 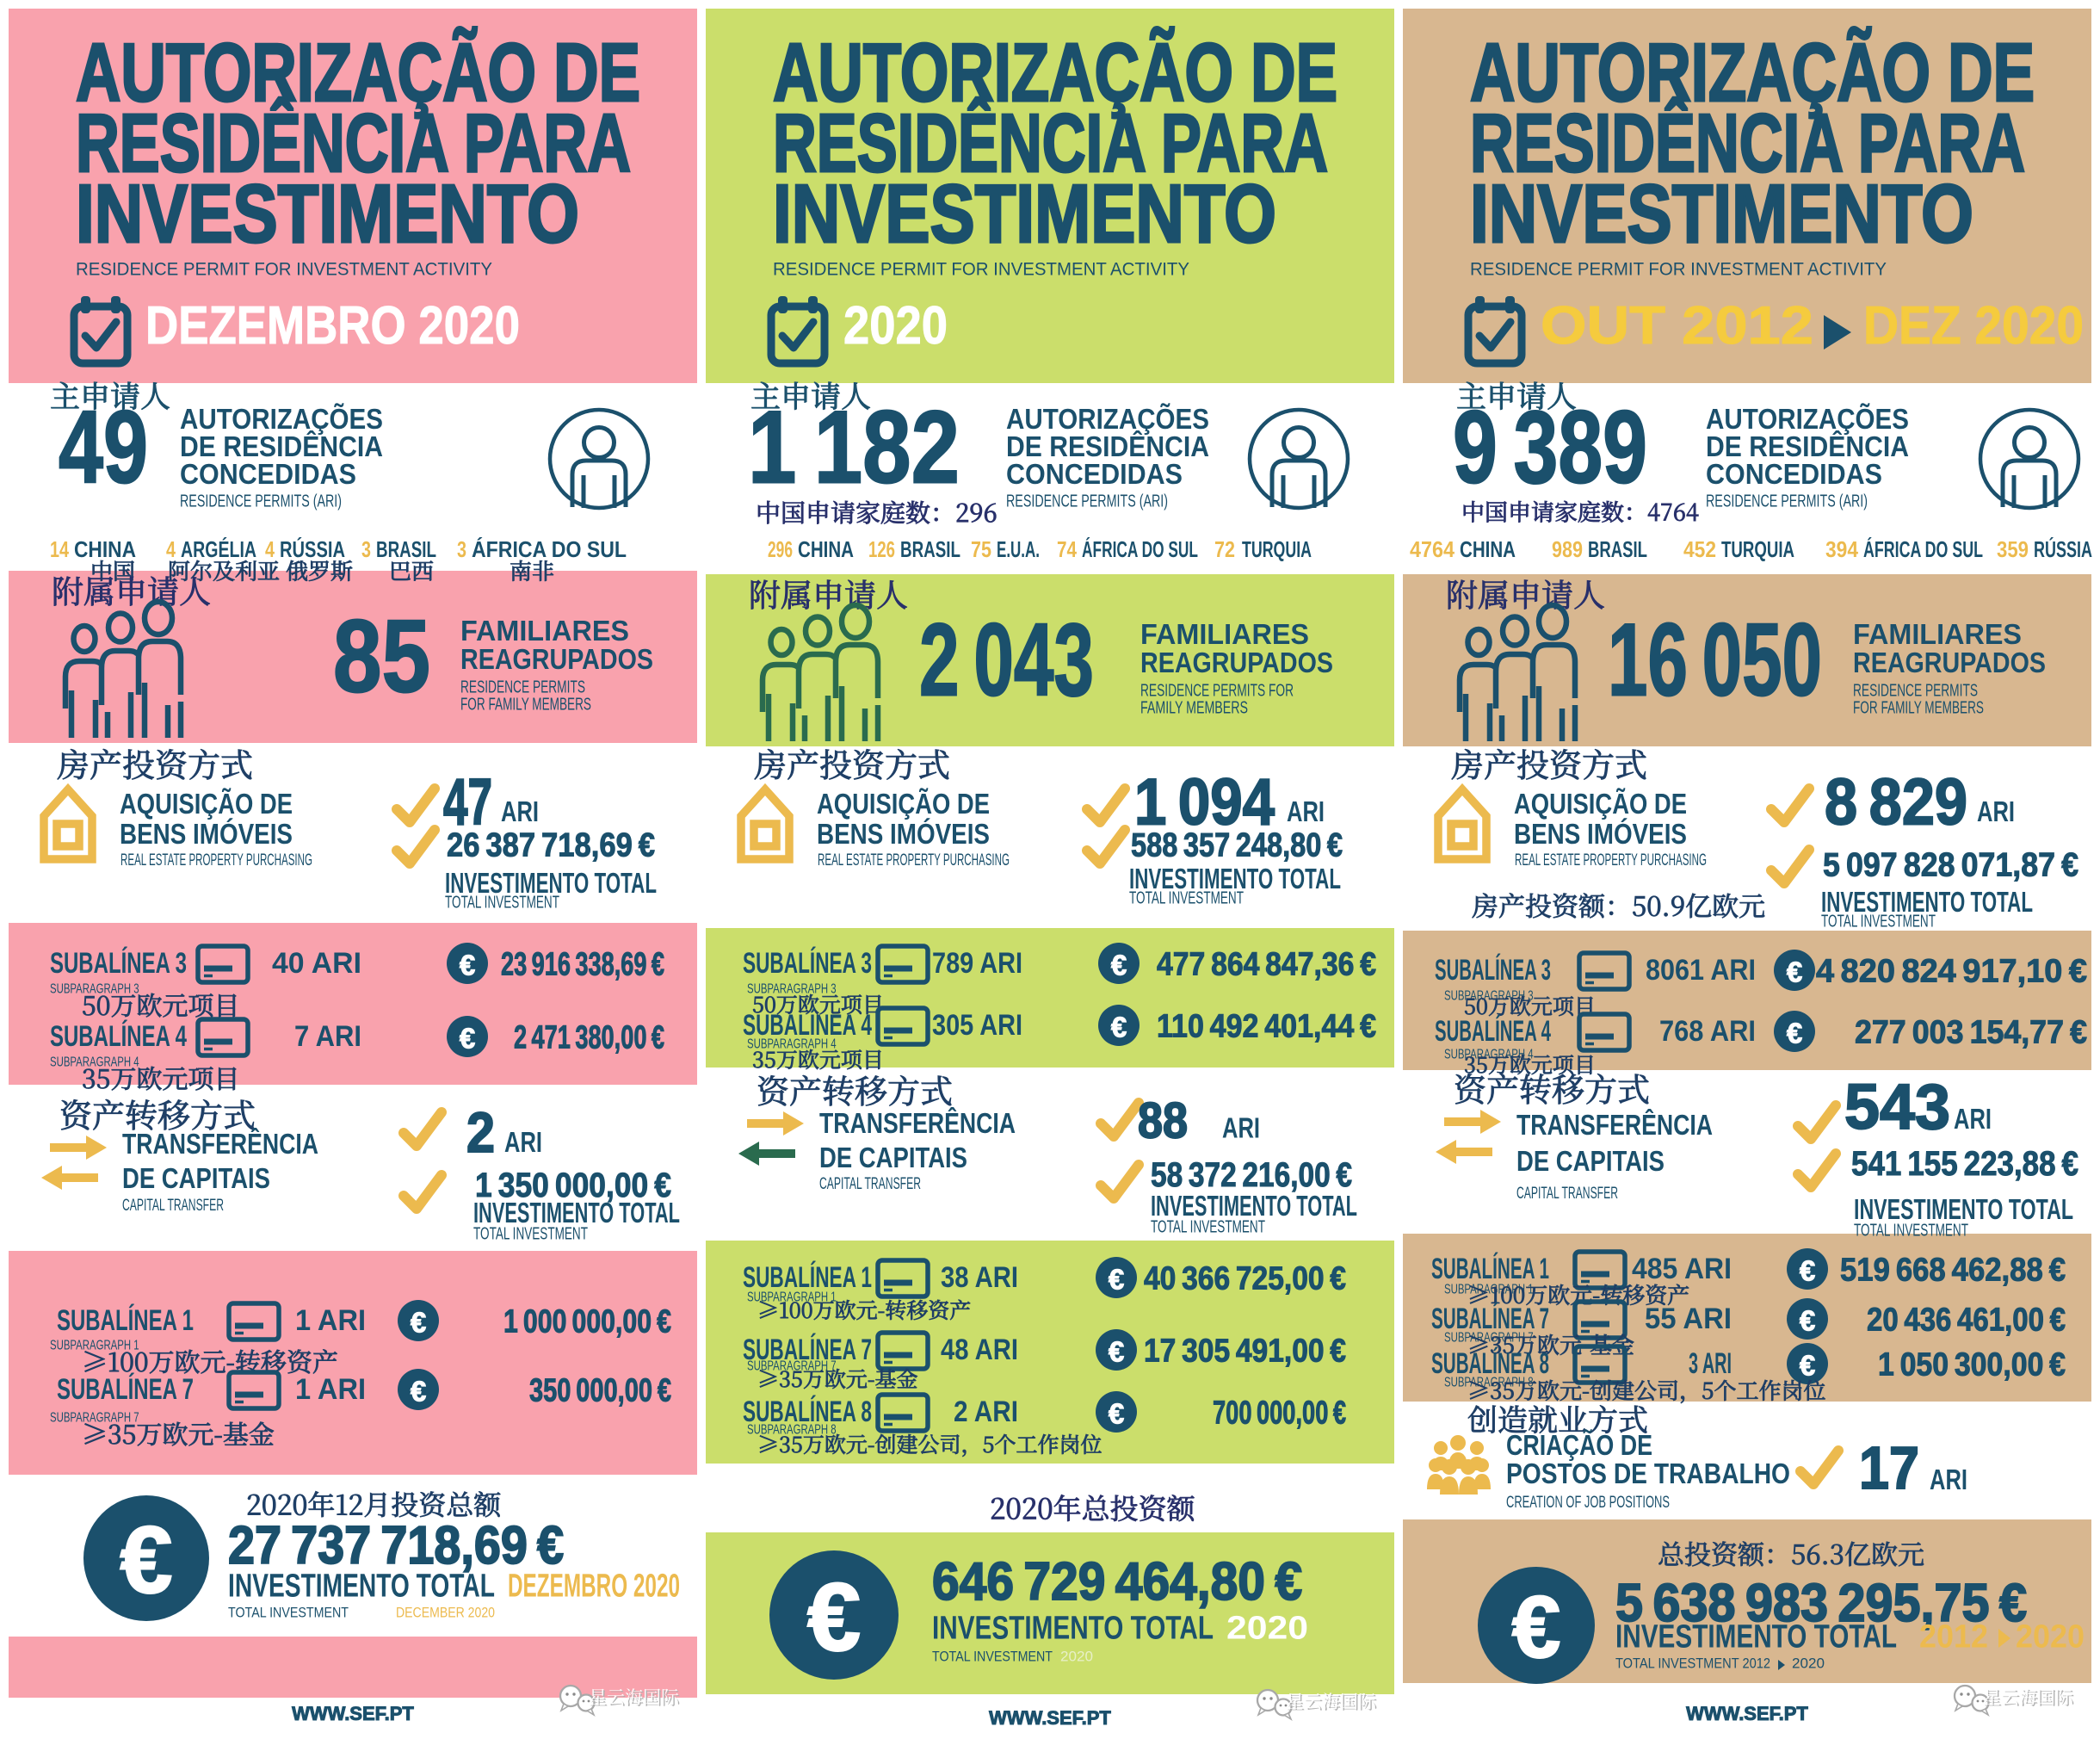 What do you see at coordinates (94, 1418) in the screenshot?
I see `svg-text: SUBPARAGRAPH 7` at bounding box center [94, 1418].